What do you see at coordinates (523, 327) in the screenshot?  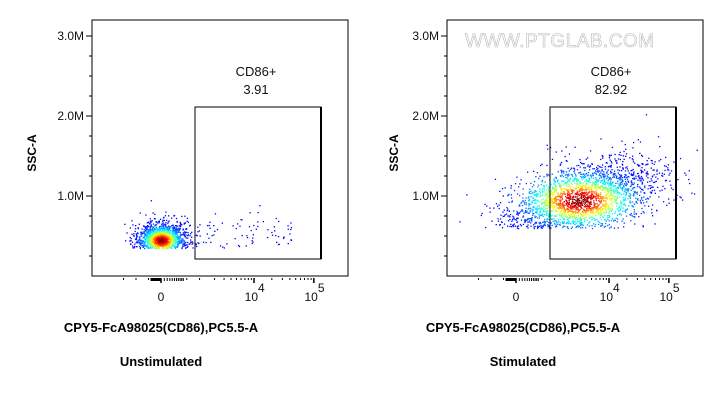 I see `x-axis-label: CPY5-FcA98025(CD86),PC5.5-A` at bounding box center [523, 327].